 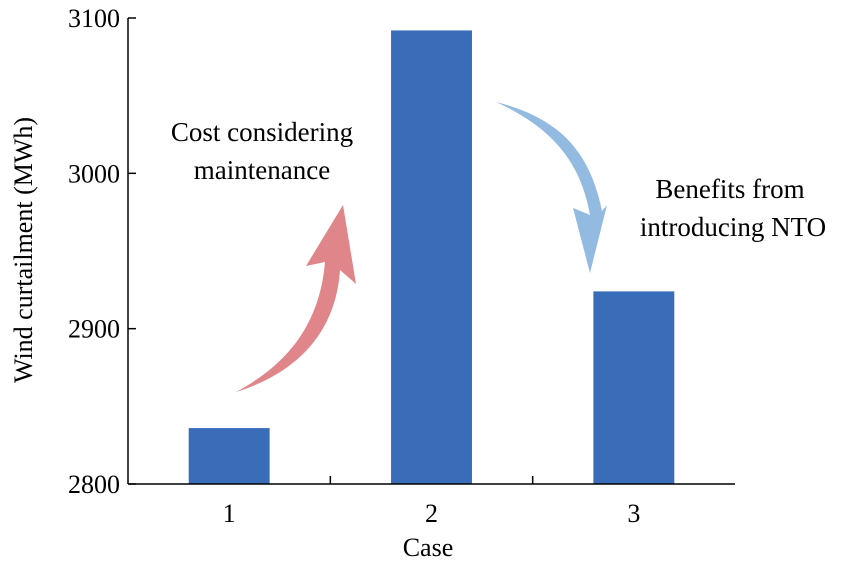 What do you see at coordinates (431, 513) in the screenshot?
I see `x-tick-label: 2` at bounding box center [431, 513].